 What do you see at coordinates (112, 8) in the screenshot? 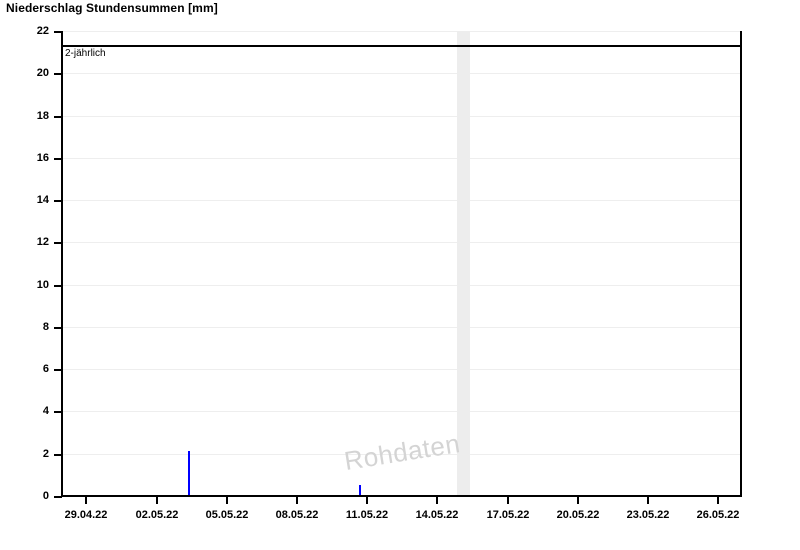
I see `chart-title: Niederschlag Stundensummen [mm]` at bounding box center [112, 8].